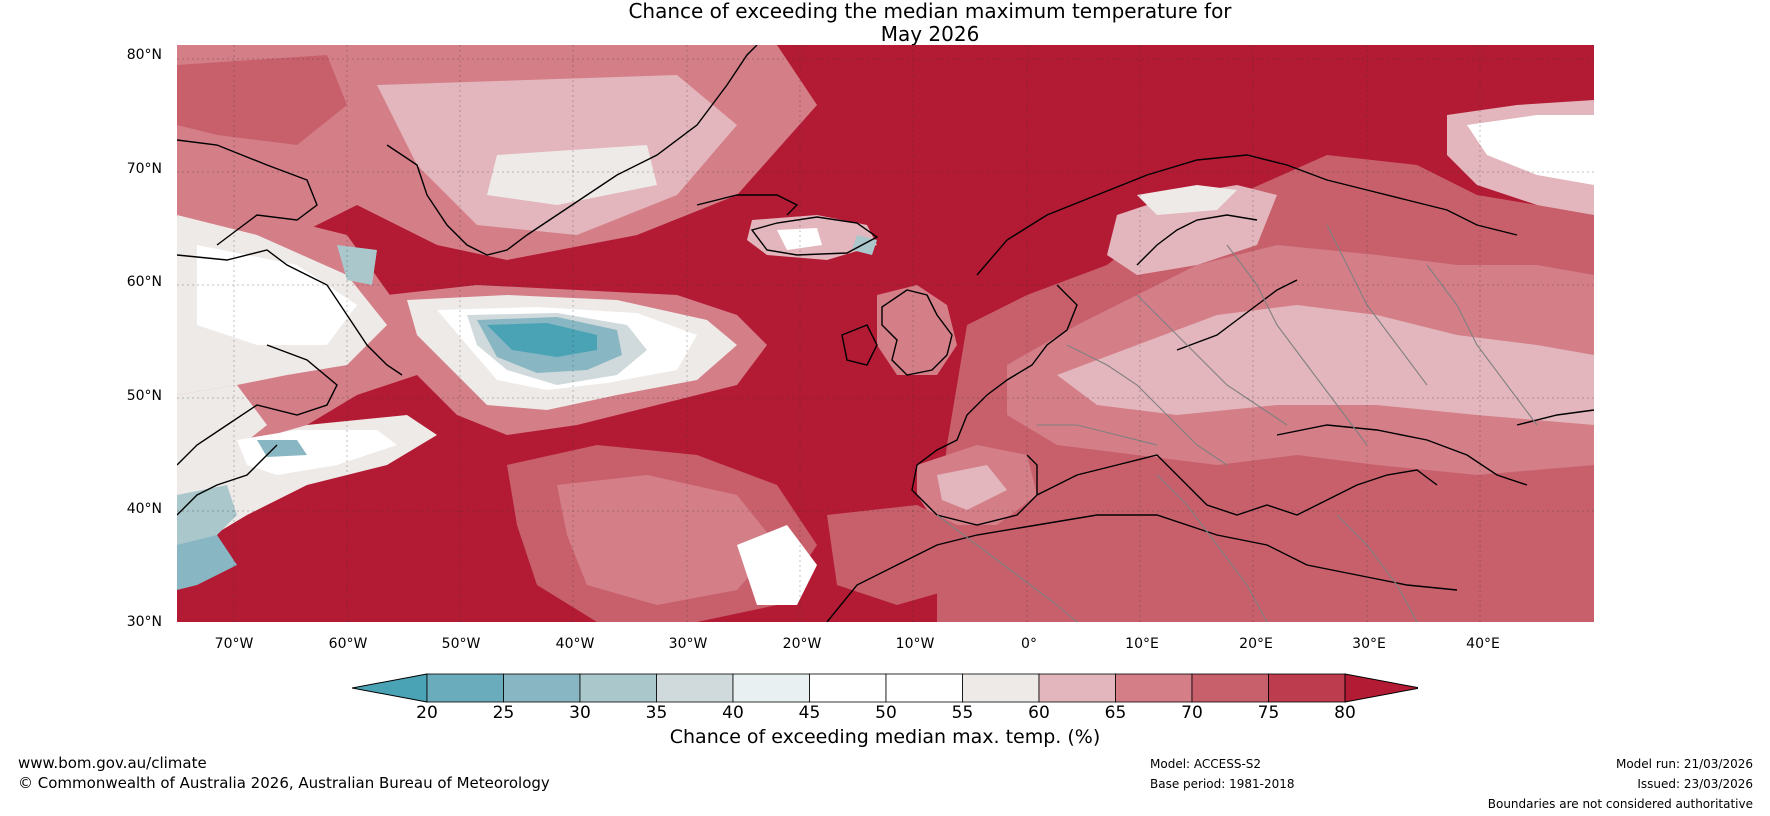  Describe the element at coordinates (886, 713) in the screenshot. I see `colorbar-tick-label: 50` at that location.